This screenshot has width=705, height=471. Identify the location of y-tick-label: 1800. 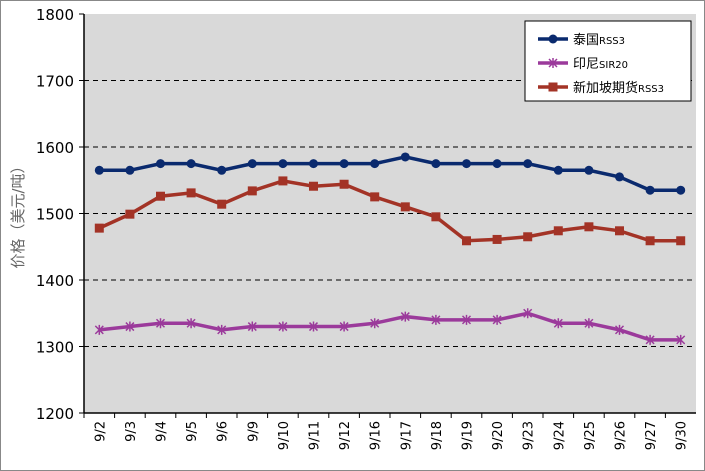
(55, 15).